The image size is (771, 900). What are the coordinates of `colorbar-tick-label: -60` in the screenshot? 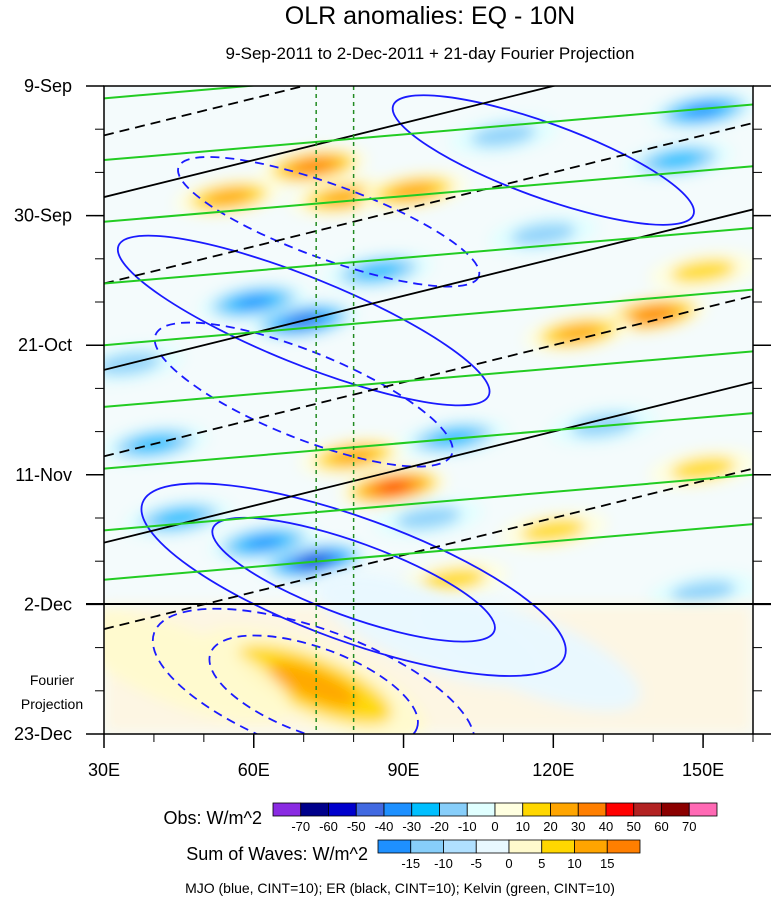 It's located at (328, 826).